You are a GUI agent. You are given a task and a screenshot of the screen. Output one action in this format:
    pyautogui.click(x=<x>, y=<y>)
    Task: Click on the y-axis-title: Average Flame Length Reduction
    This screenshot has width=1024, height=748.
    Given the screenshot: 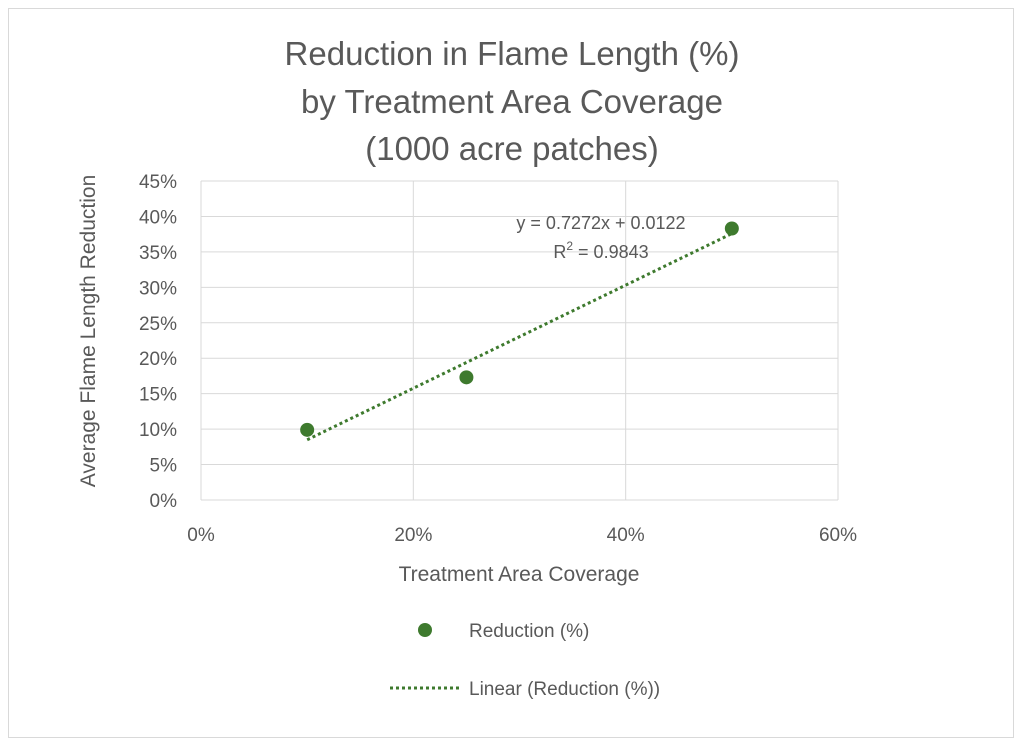 What is the action you would take?
    pyautogui.click(x=88, y=331)
    